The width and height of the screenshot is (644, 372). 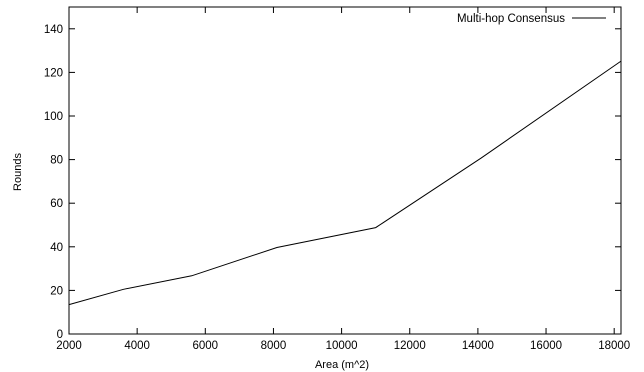 What do you see at coordinates (18, 172) in the screenshot?
I see `y-axis-label: Rounds` at bounding box center [18, 172].